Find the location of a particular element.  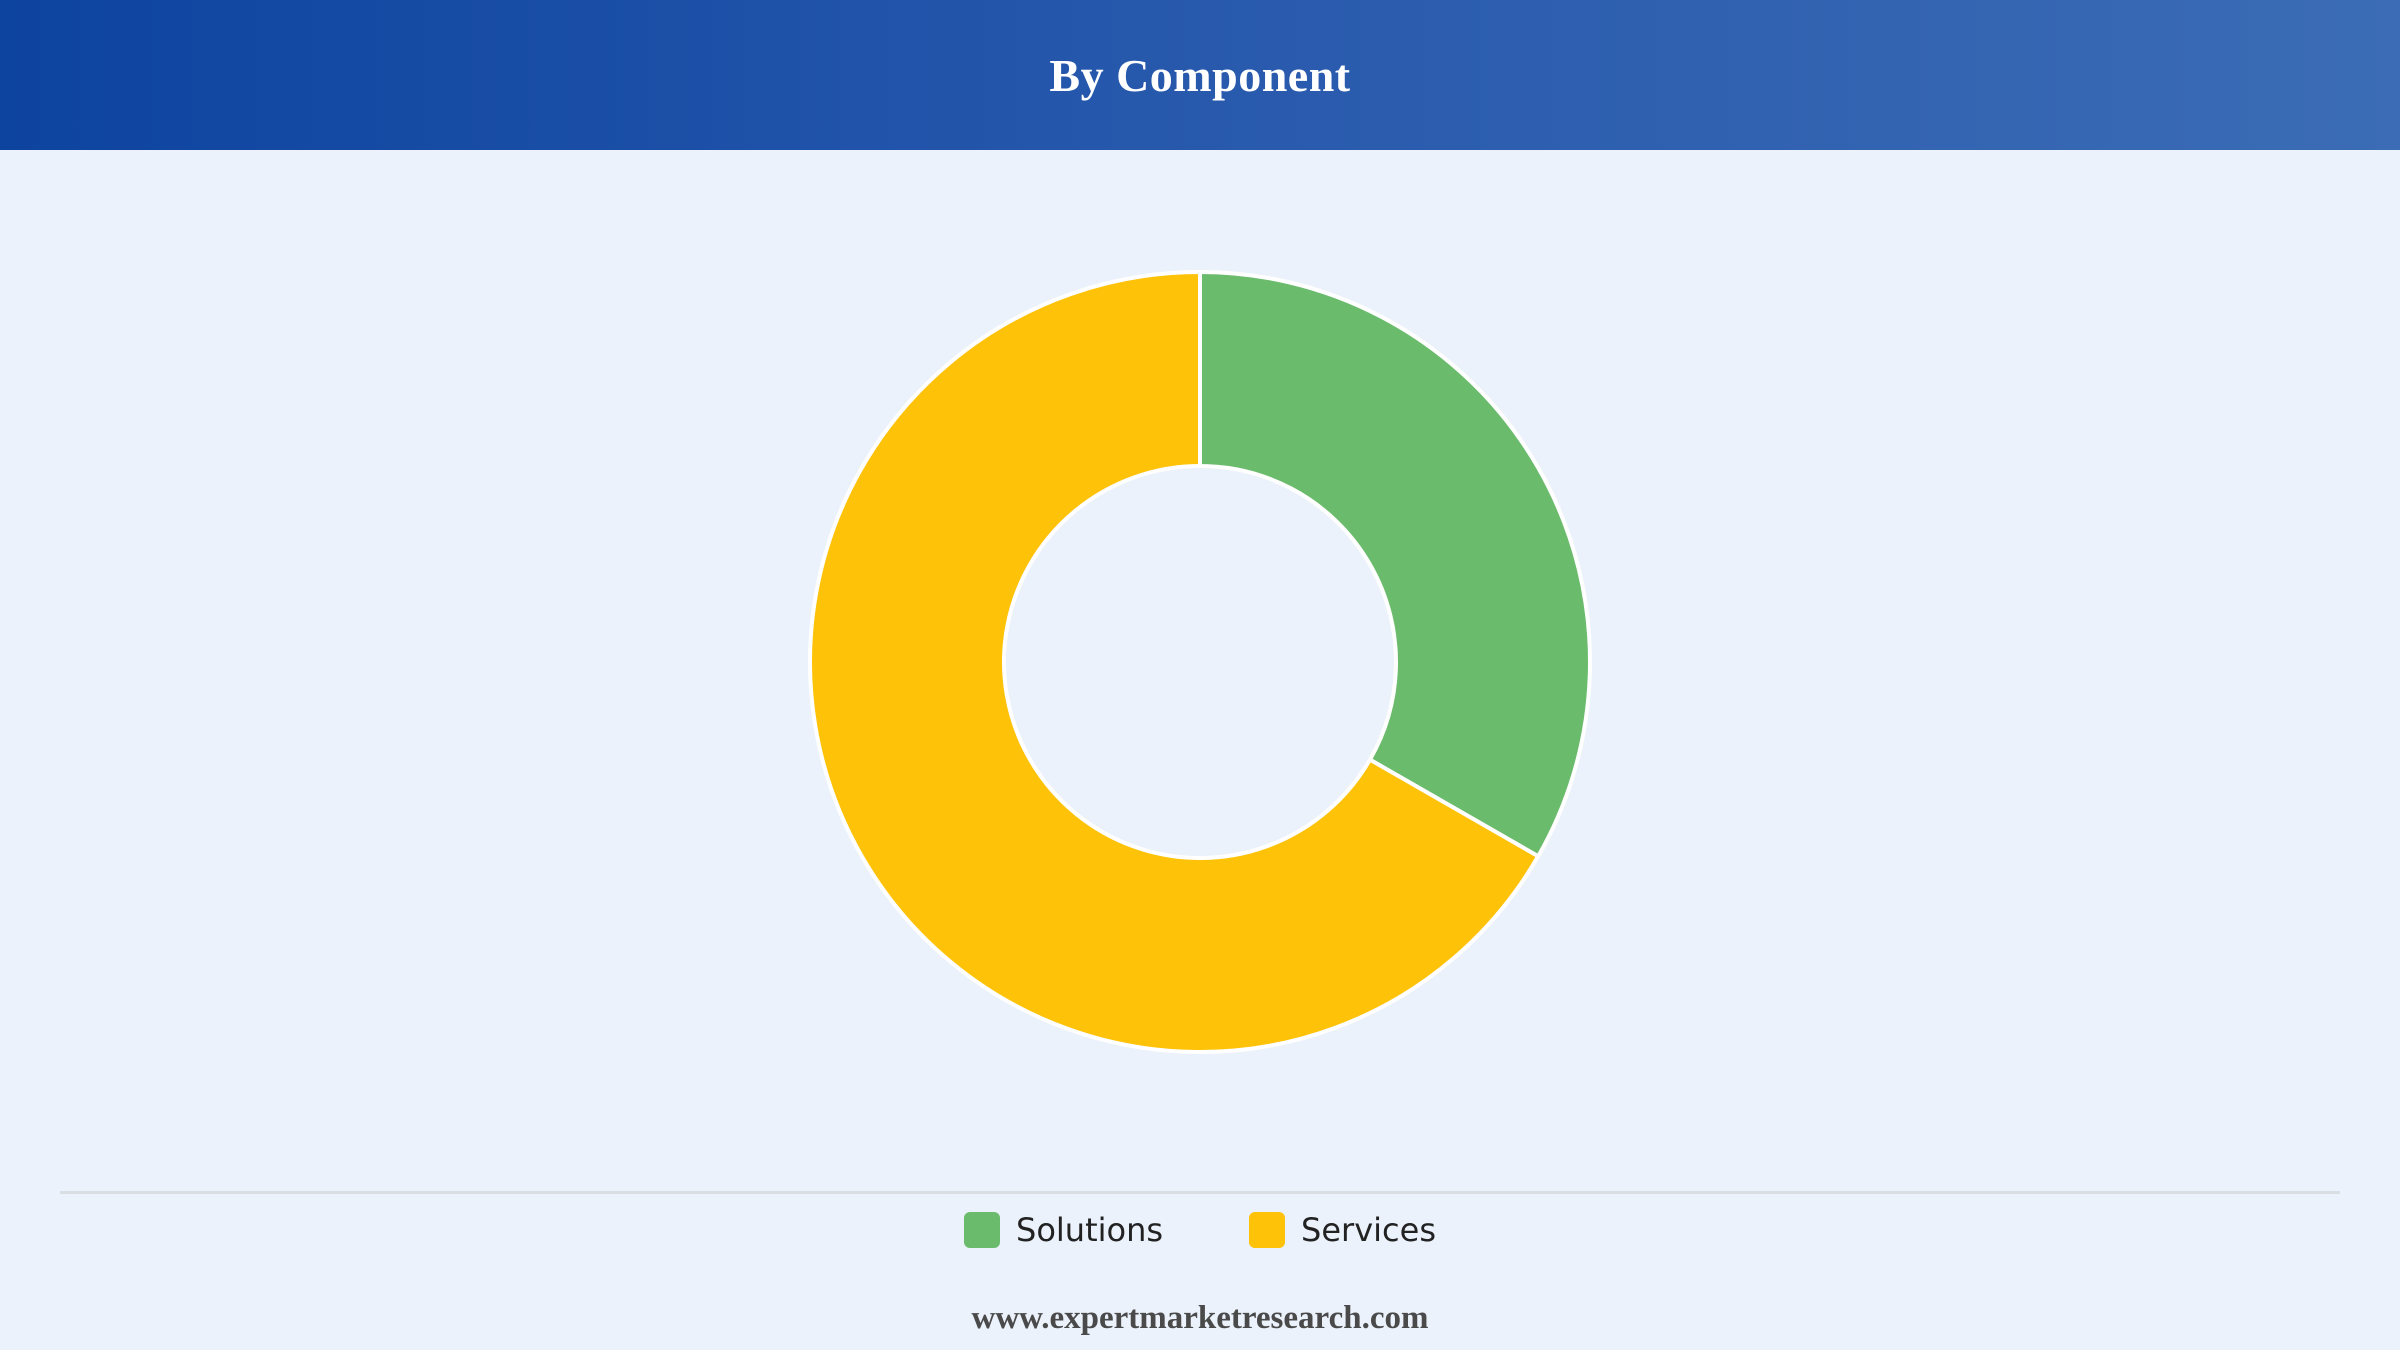

chart-header: By Component is located at coordinates (1200, 75).